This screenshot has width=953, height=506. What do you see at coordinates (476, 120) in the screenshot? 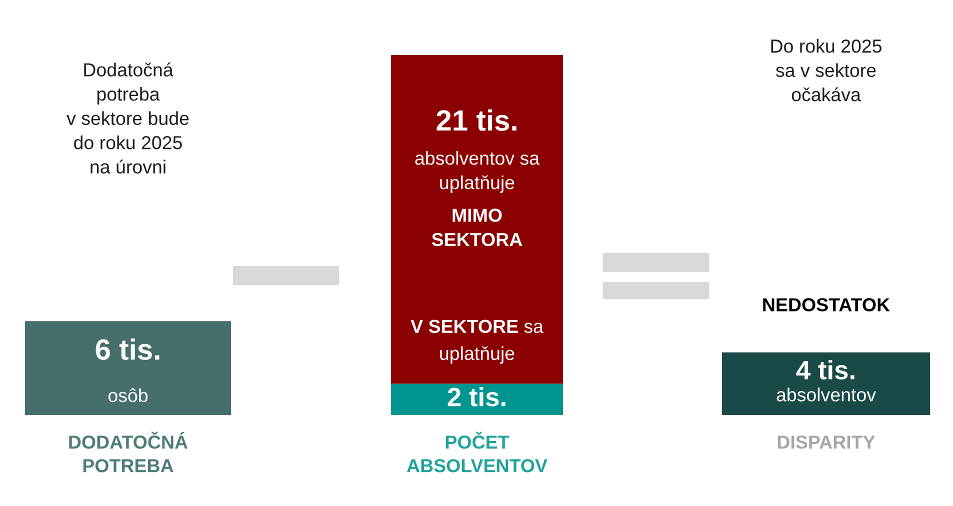
I see `data-label: 21 tis.` at bounding box center [476, 120].